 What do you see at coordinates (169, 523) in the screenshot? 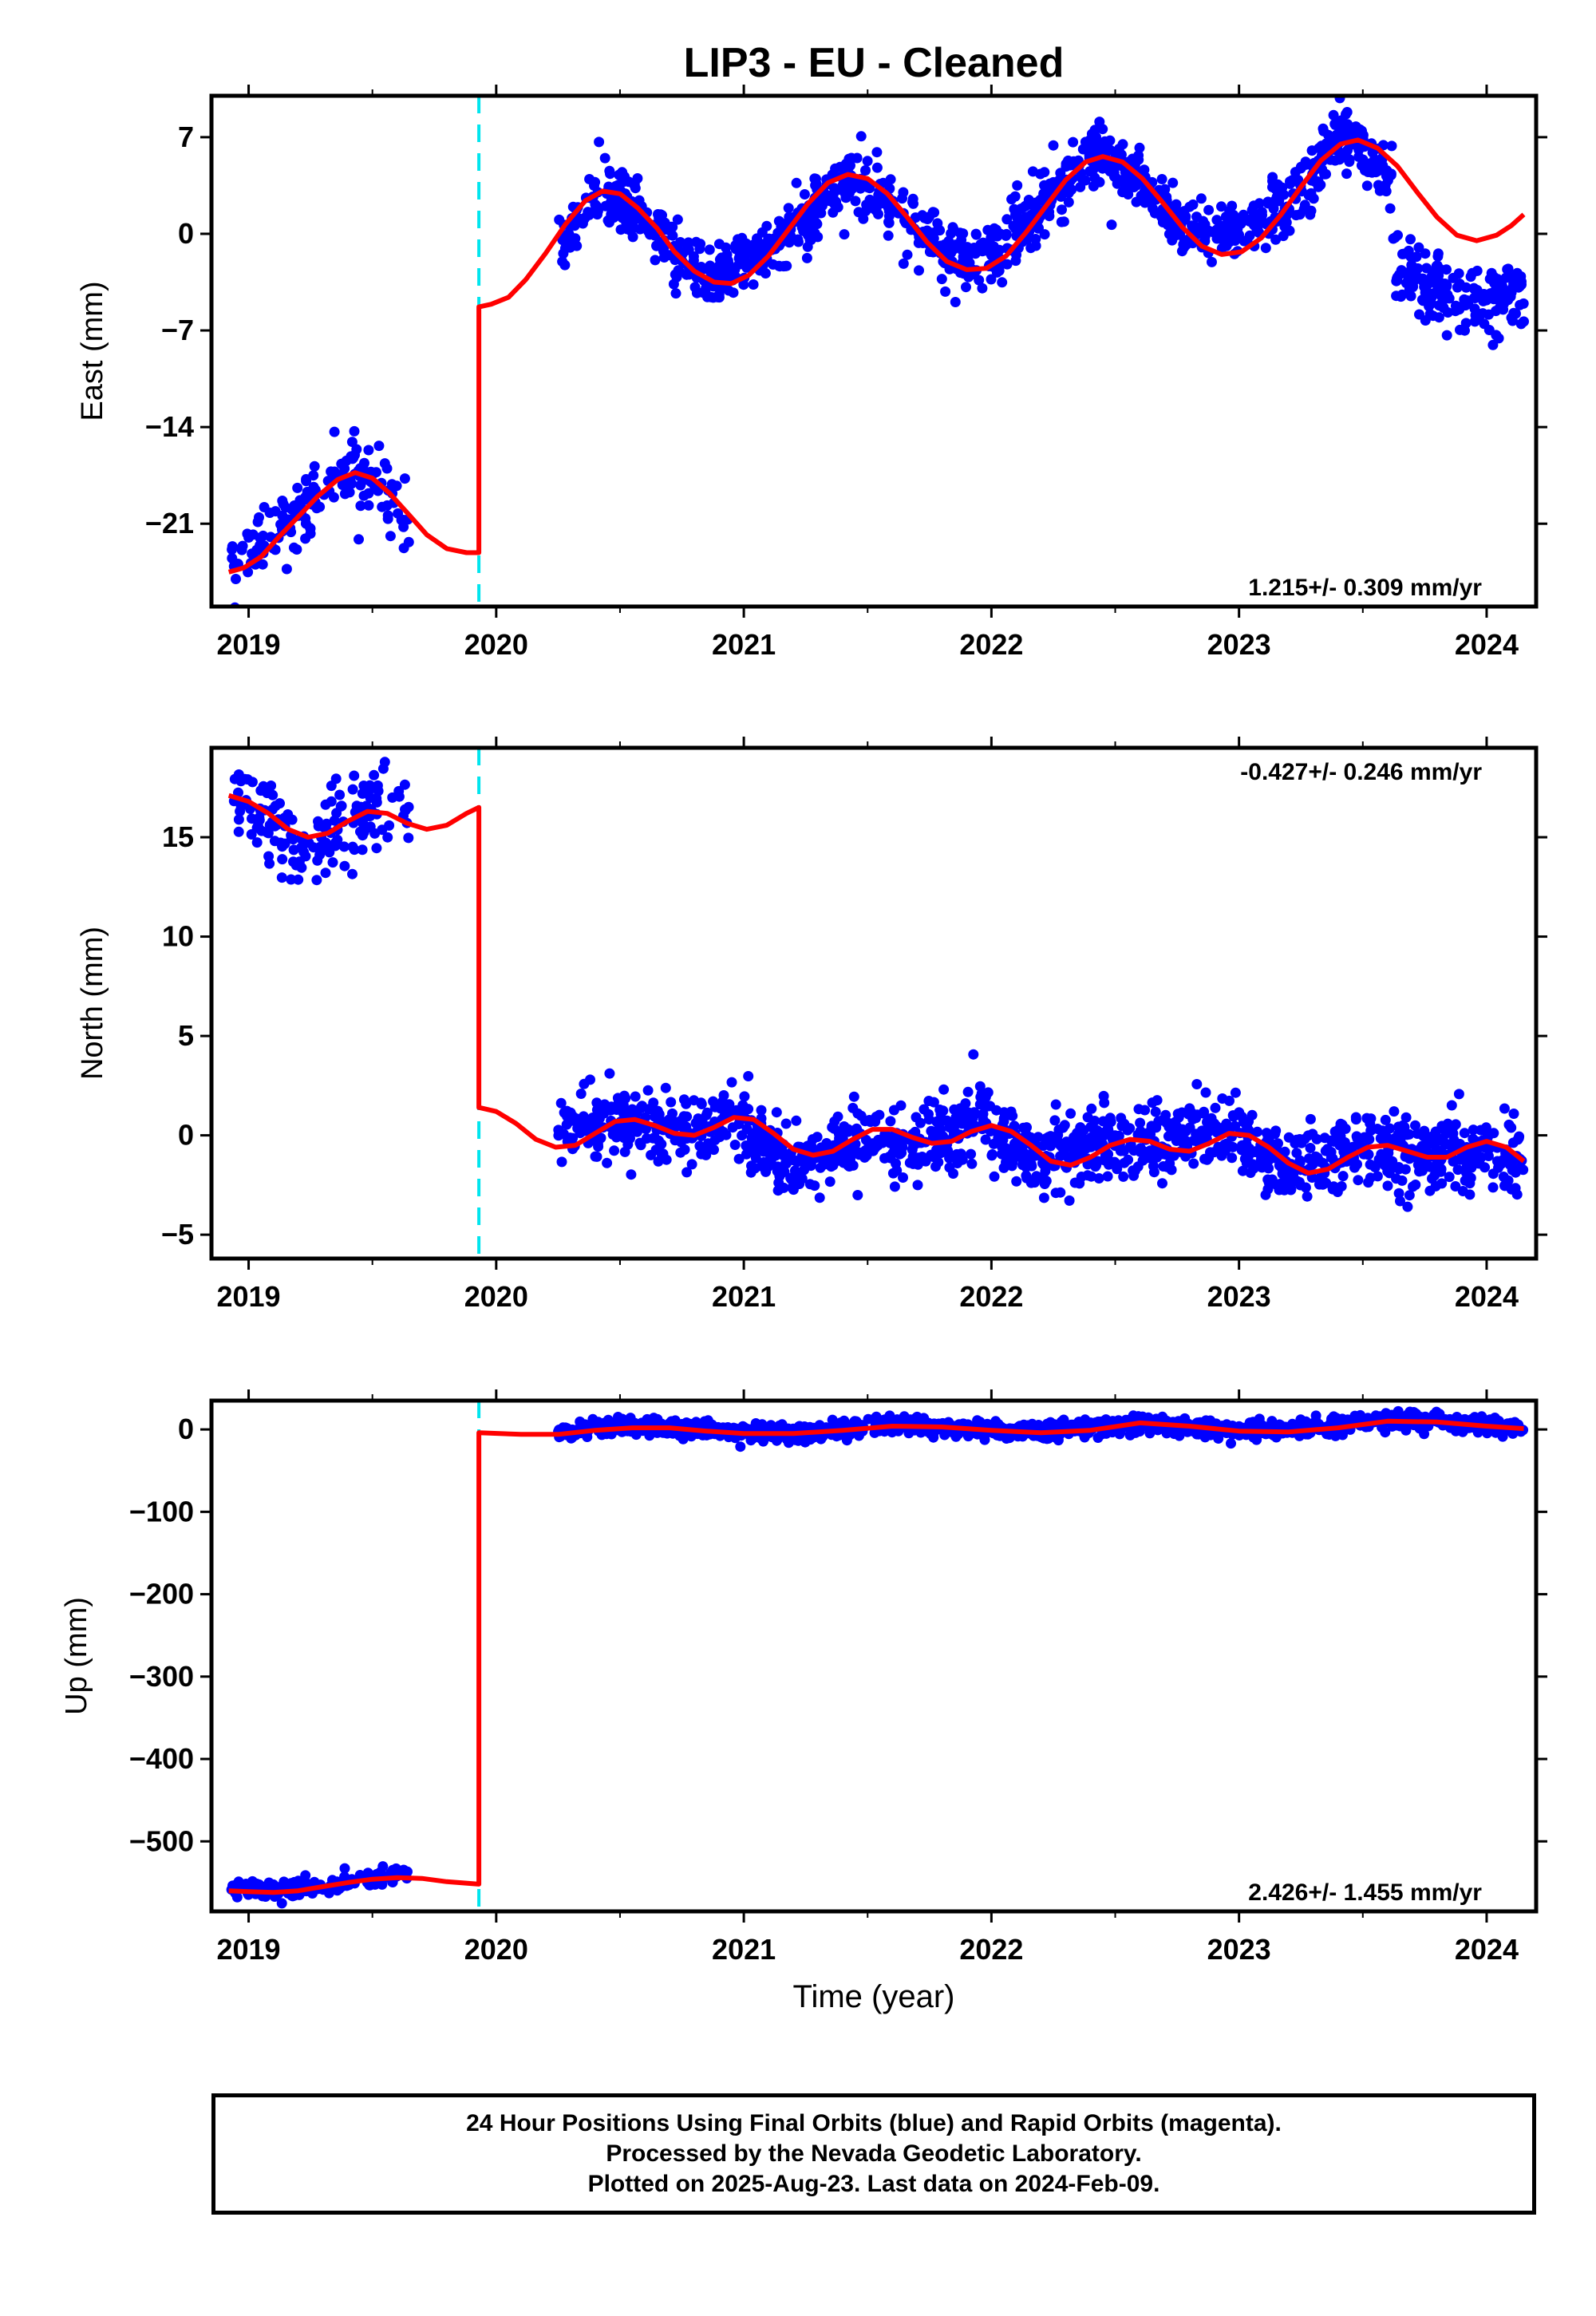
I see `east-ytick-label: −21` at bounding box center [169, 523].